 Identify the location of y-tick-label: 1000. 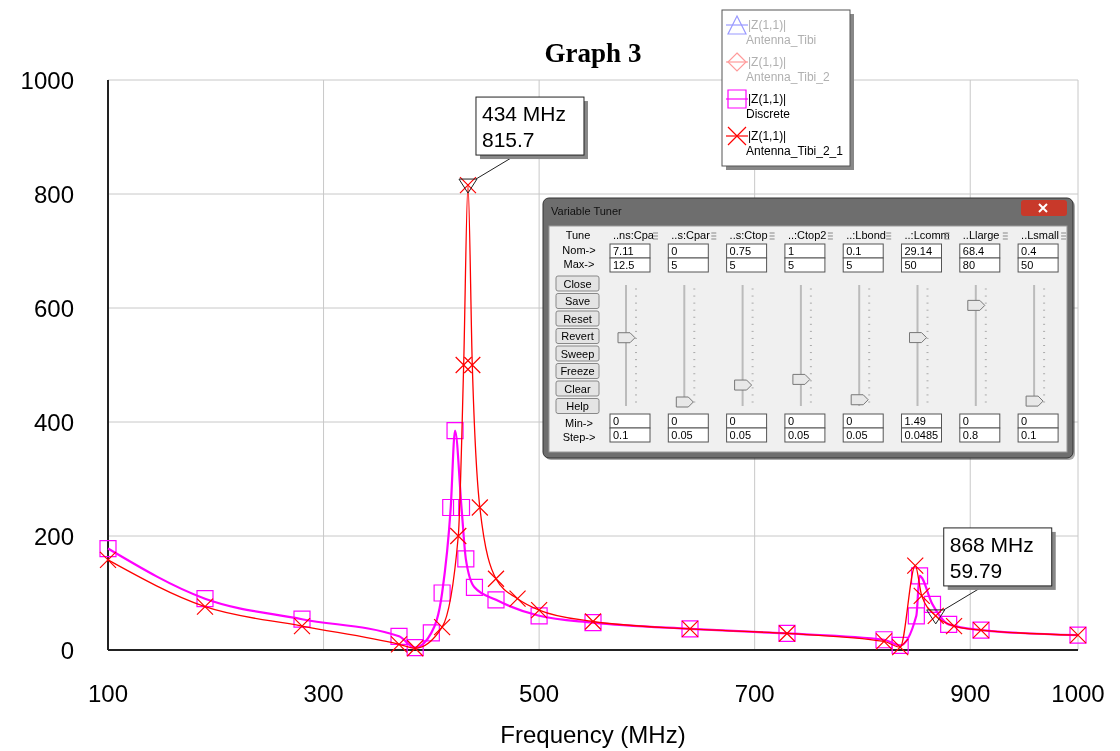
(47, 80).